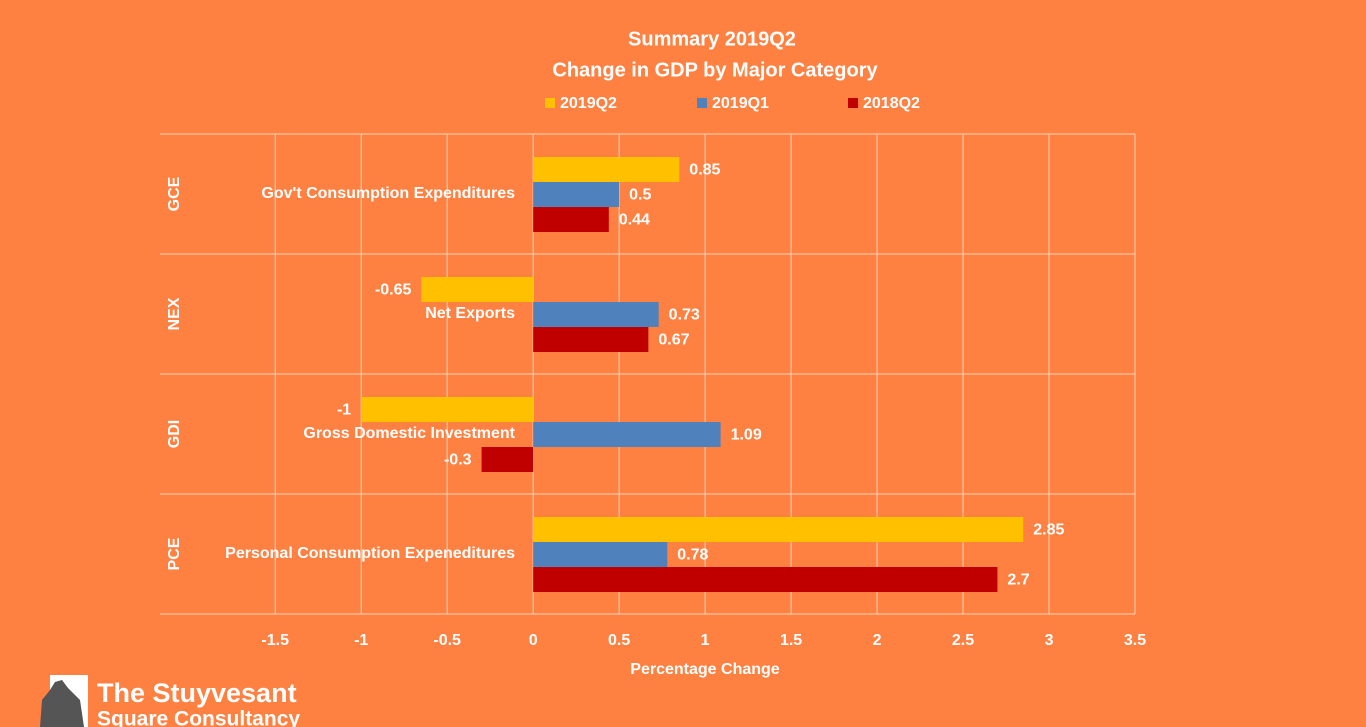 This screenshot has width=1366, height=727. Describe the element at coordinates (62, 703) in the screenshot. I see `logo-statue` at that location.